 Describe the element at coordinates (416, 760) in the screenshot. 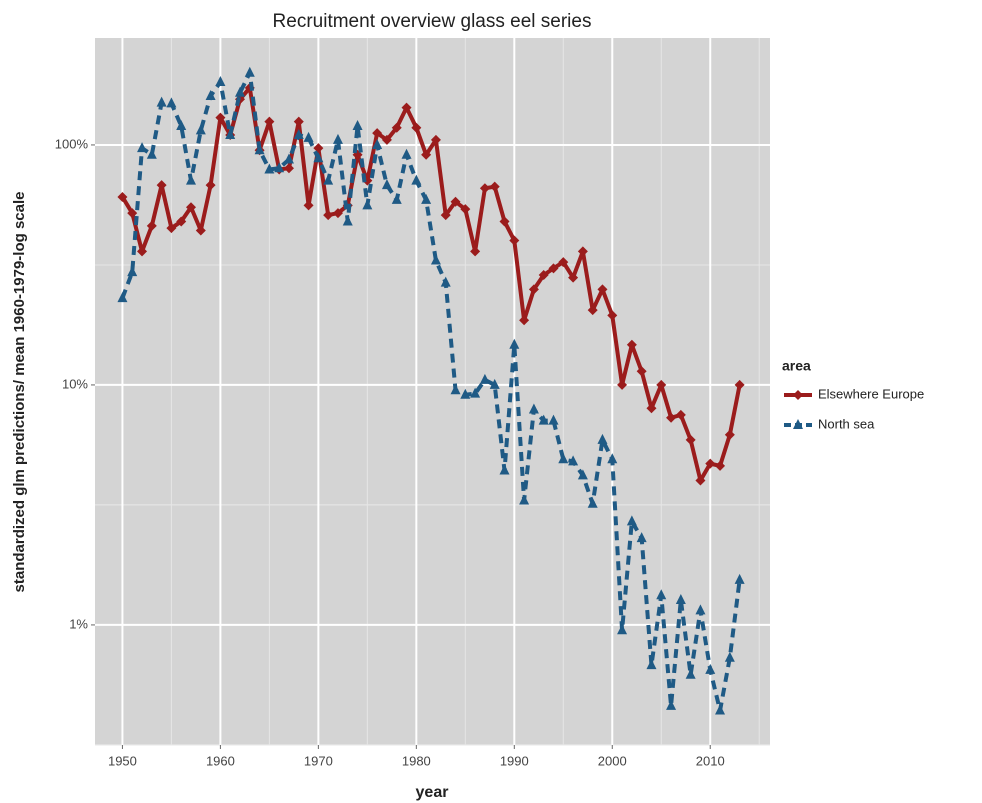

I see `x-tick-label: 1980` at that location.